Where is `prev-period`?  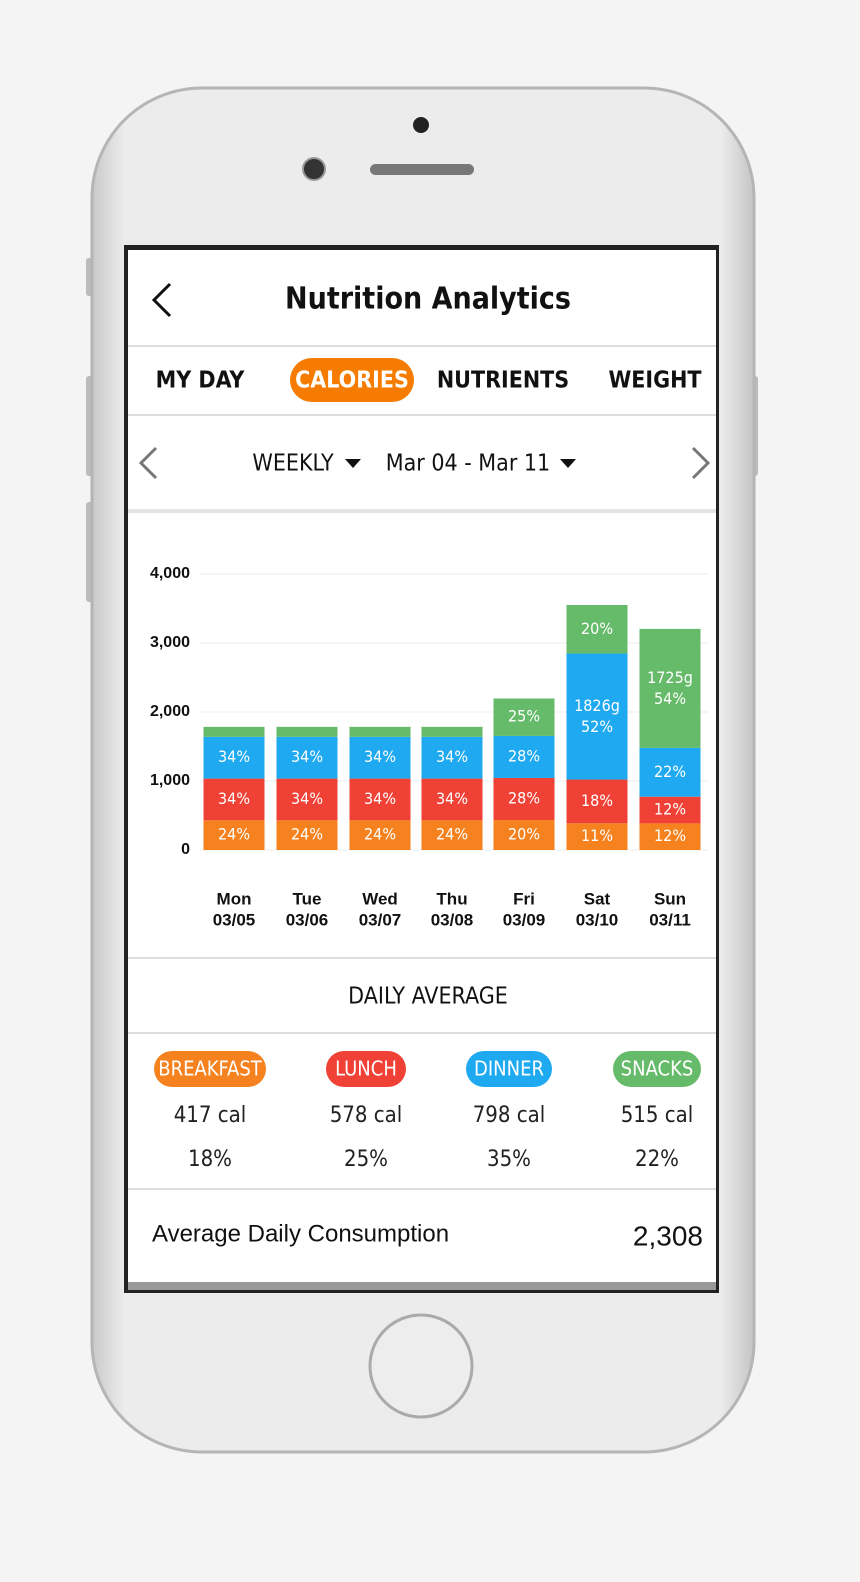 prev-period is located at coordinates (148, 463).